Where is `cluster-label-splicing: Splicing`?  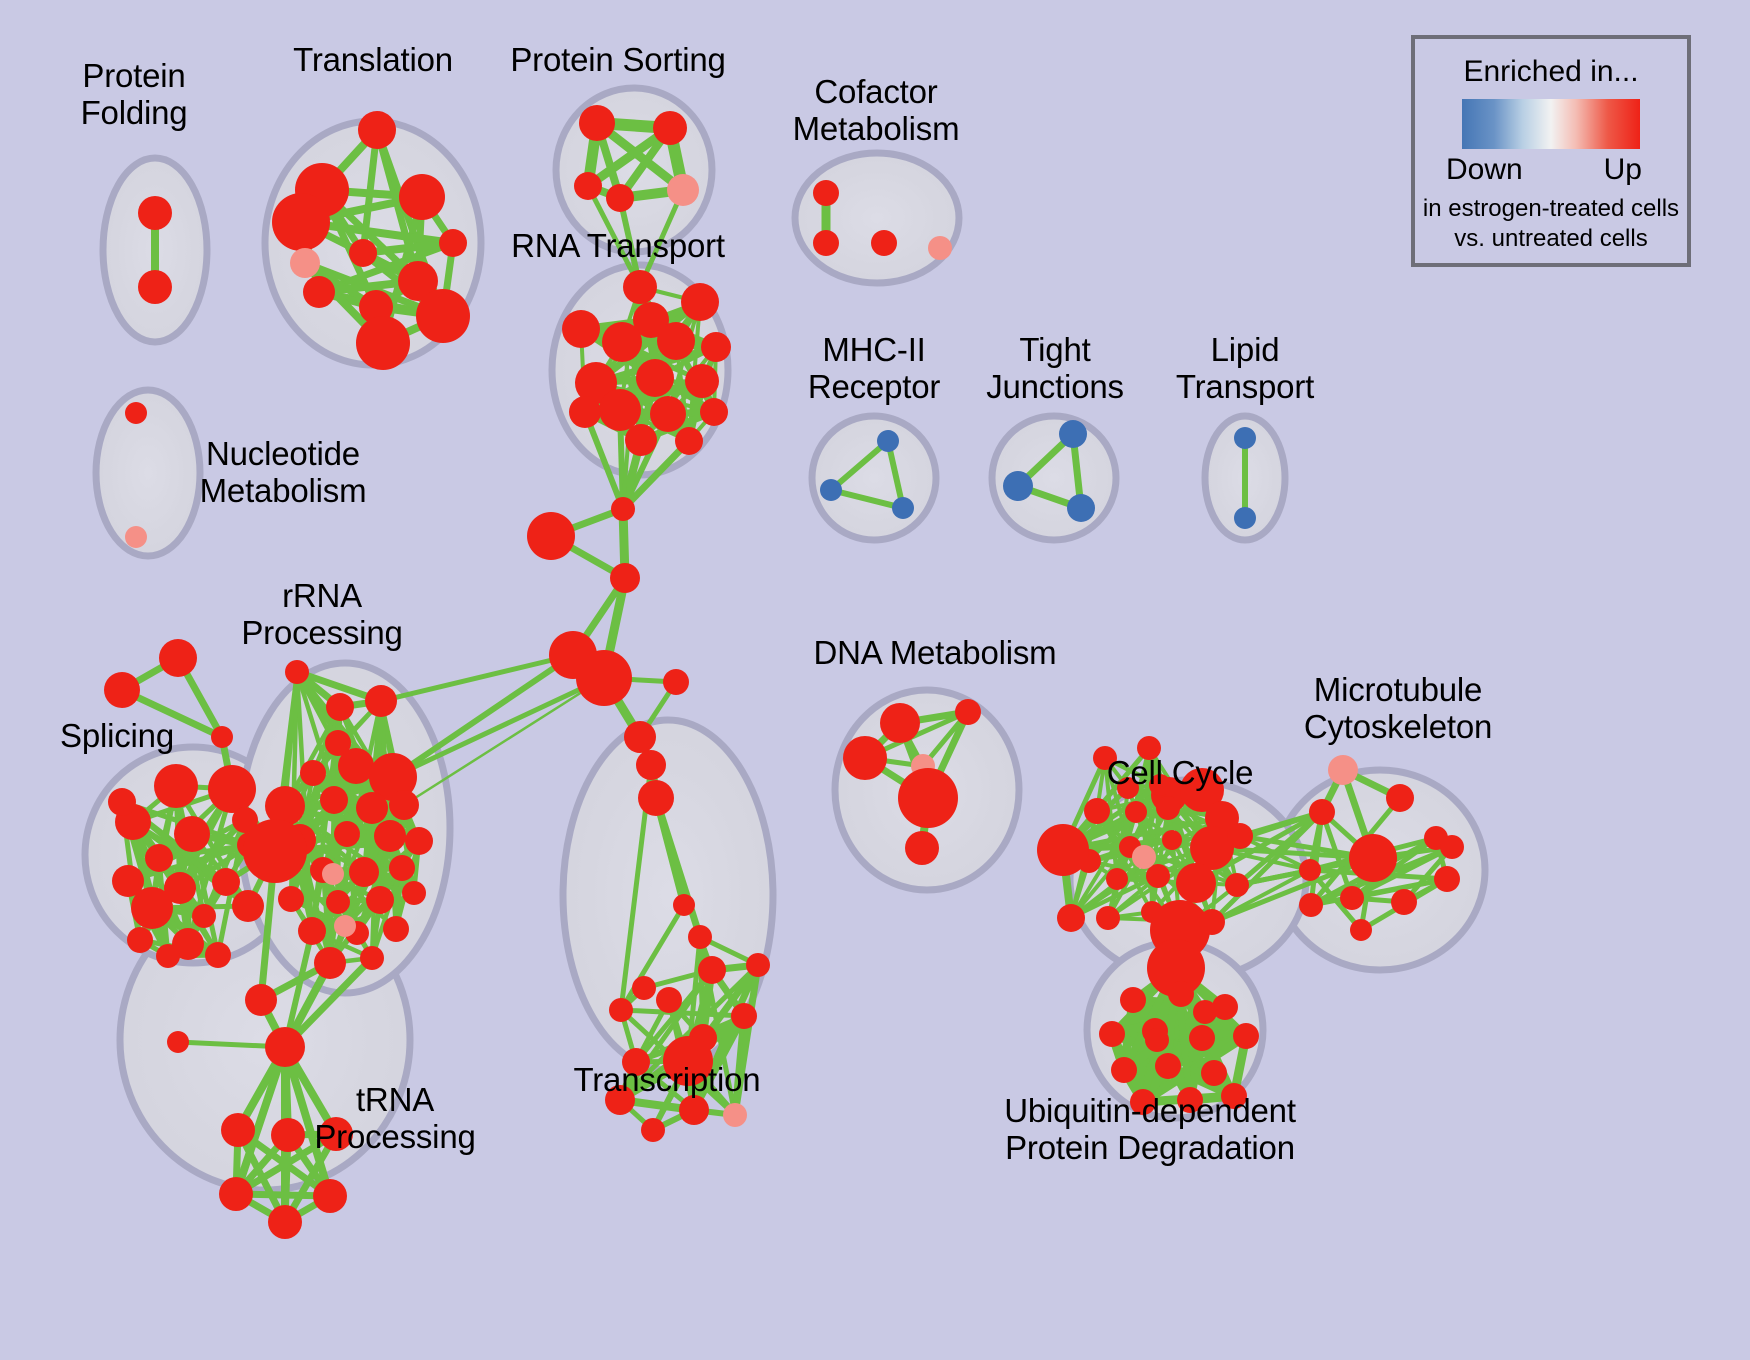
cluster-label-splicing: Splicing is located at coordinates (117, 735).